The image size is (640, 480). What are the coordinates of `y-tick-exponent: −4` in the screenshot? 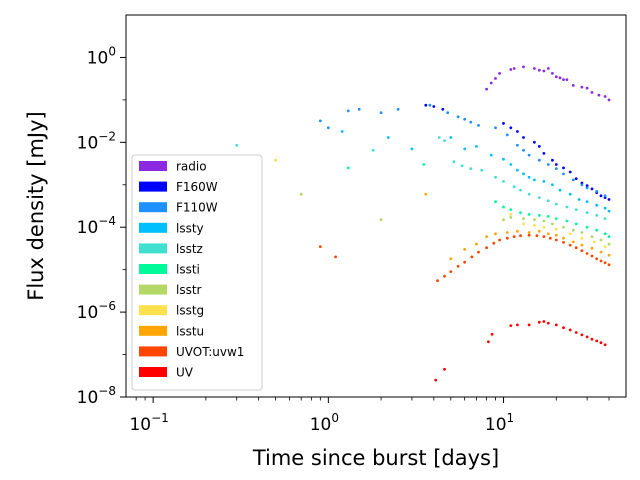 It's located at (107, 221).